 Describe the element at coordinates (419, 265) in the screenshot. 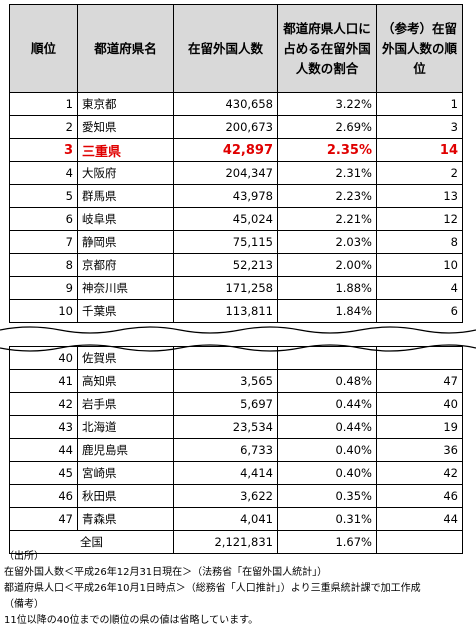

I see `reference-rank-cell: 10` at that location.